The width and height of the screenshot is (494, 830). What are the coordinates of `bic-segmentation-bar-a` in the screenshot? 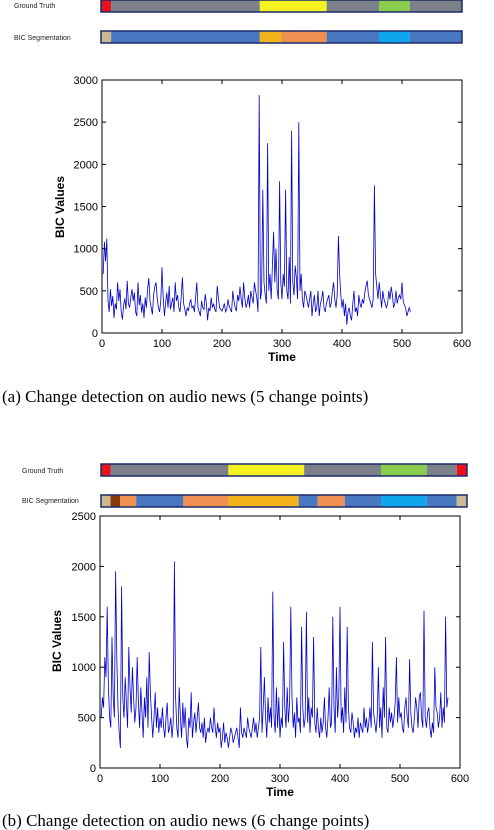 It's located at (281, 37).